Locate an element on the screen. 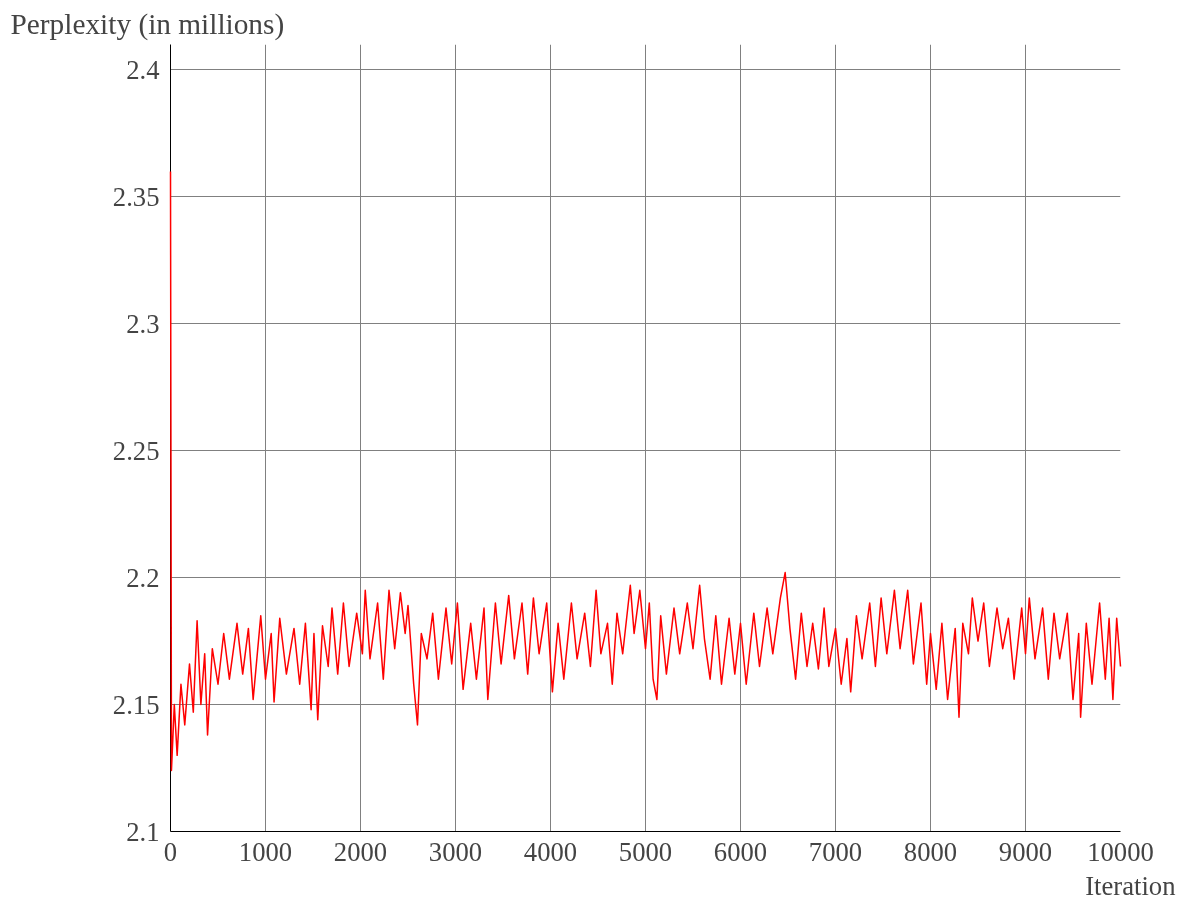  x-tick-label: 5000 is located at coordinates (645, 851).